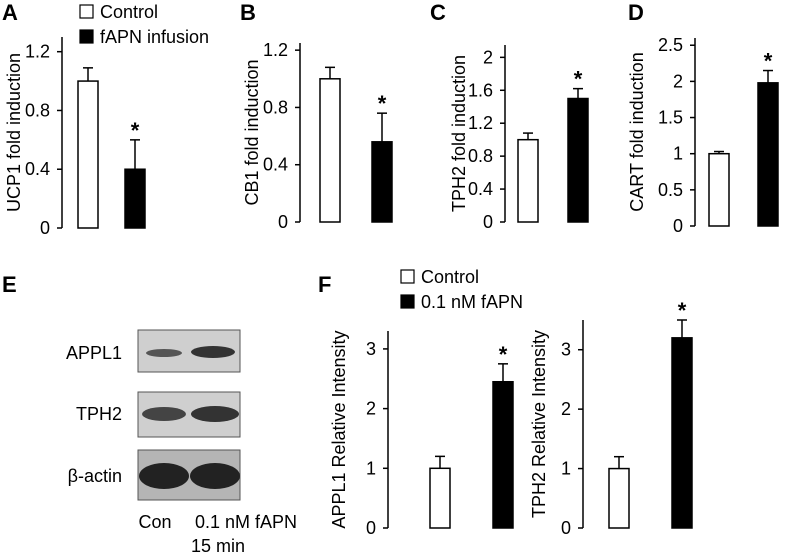 The width and height of the screenshot is (790, 555). What do you see at coordinates (14, 132) in the screenshot?
I see `y-axis-label: UCP1 fold induction` at bounding box center [14, 132].